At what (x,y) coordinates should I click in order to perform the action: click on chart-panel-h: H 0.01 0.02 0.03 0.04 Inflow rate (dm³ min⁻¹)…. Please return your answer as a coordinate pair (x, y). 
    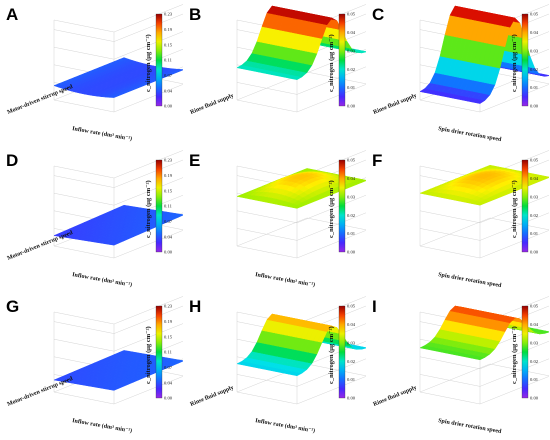
    Looking at the image, I should click on (274, 367).